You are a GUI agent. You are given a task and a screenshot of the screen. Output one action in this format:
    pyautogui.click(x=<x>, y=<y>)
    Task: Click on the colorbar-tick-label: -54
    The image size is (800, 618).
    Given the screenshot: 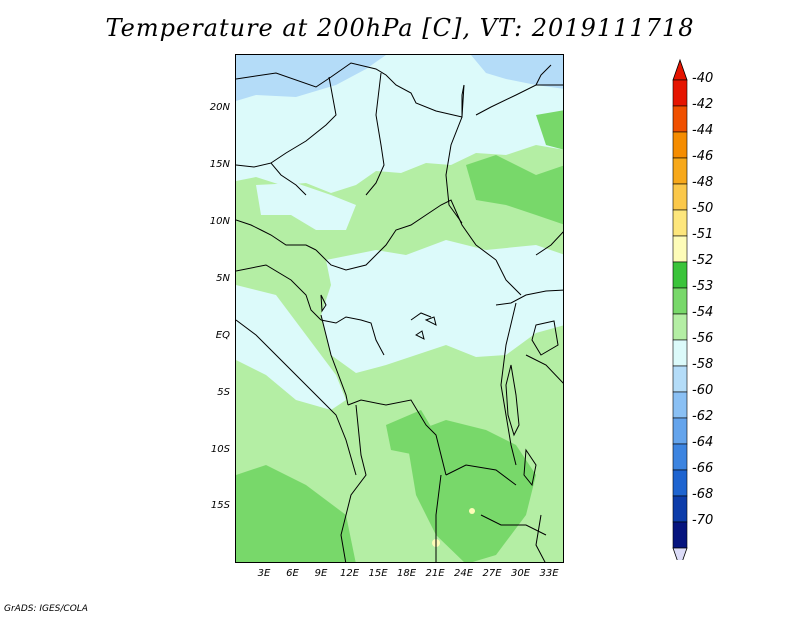 What is the action you would take?
    pyautogui.click(x=703, y=312)
    